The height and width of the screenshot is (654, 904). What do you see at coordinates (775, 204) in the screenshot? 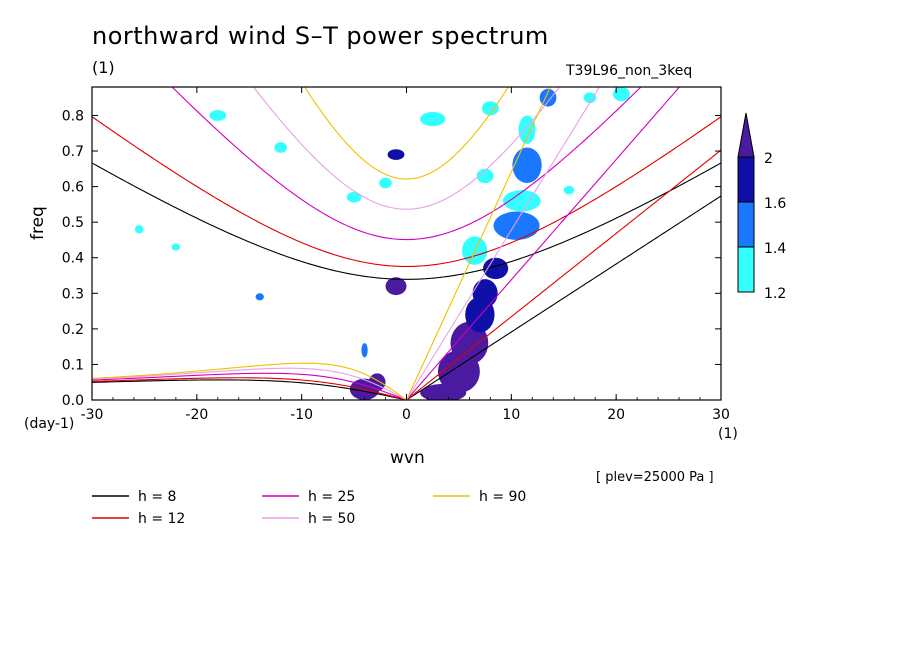
I see `colorbar-label: 1.6` at bounding box center [775, 204].